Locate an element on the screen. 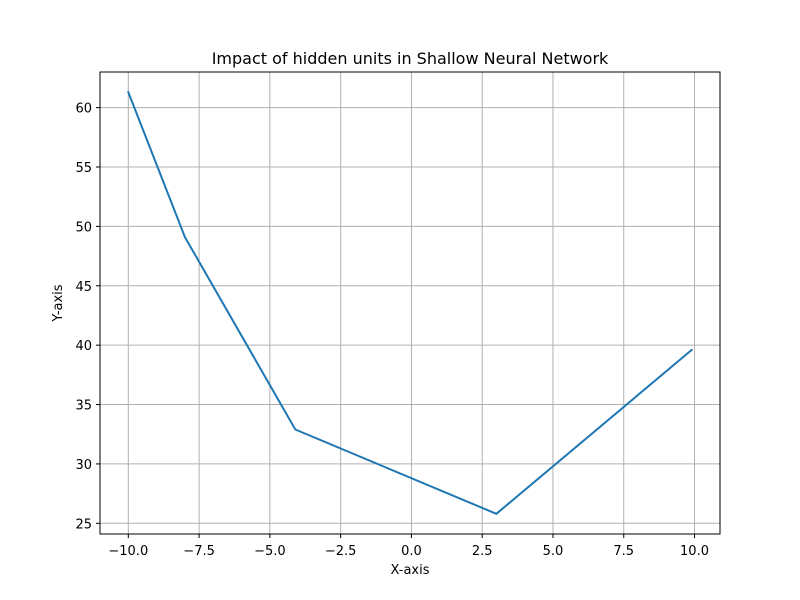  y-axis-label: Y-axis is located at coordinates (58, 303).